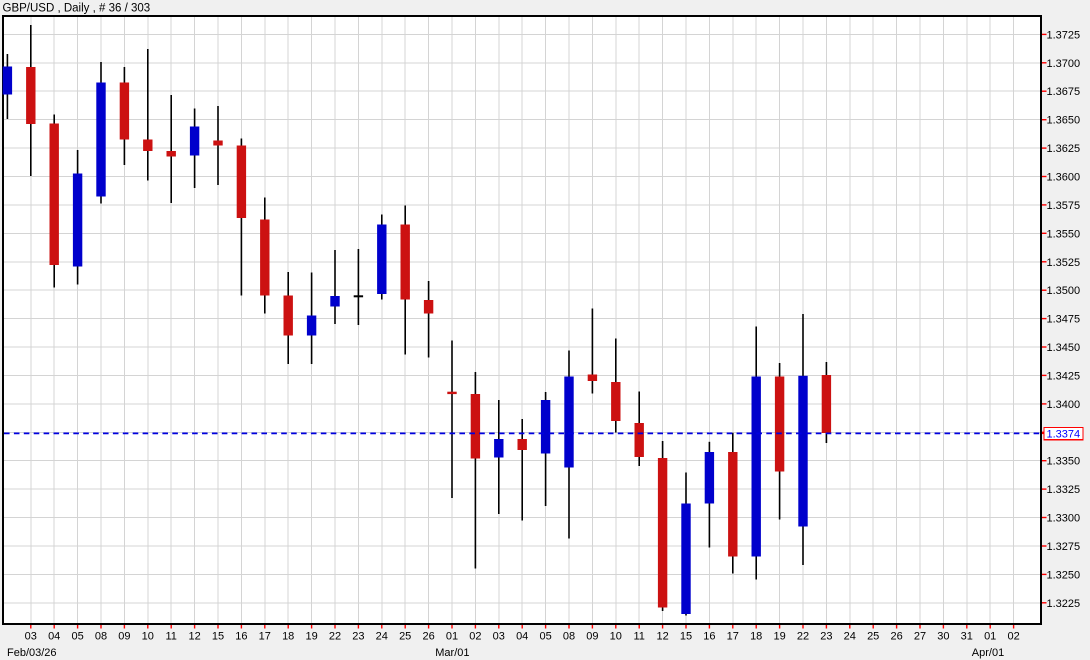  What do you see at coordinates (1064, 490) in the screenshot?
I see `svg-text: 1.3325` at bounding box center [1064, 490].